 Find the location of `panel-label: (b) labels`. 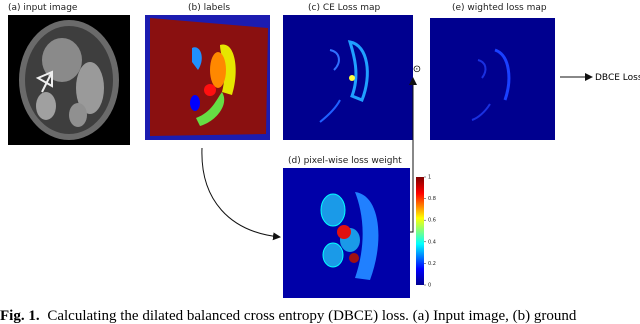

panel-label: (b) labels is located at coordinates (209, 8).